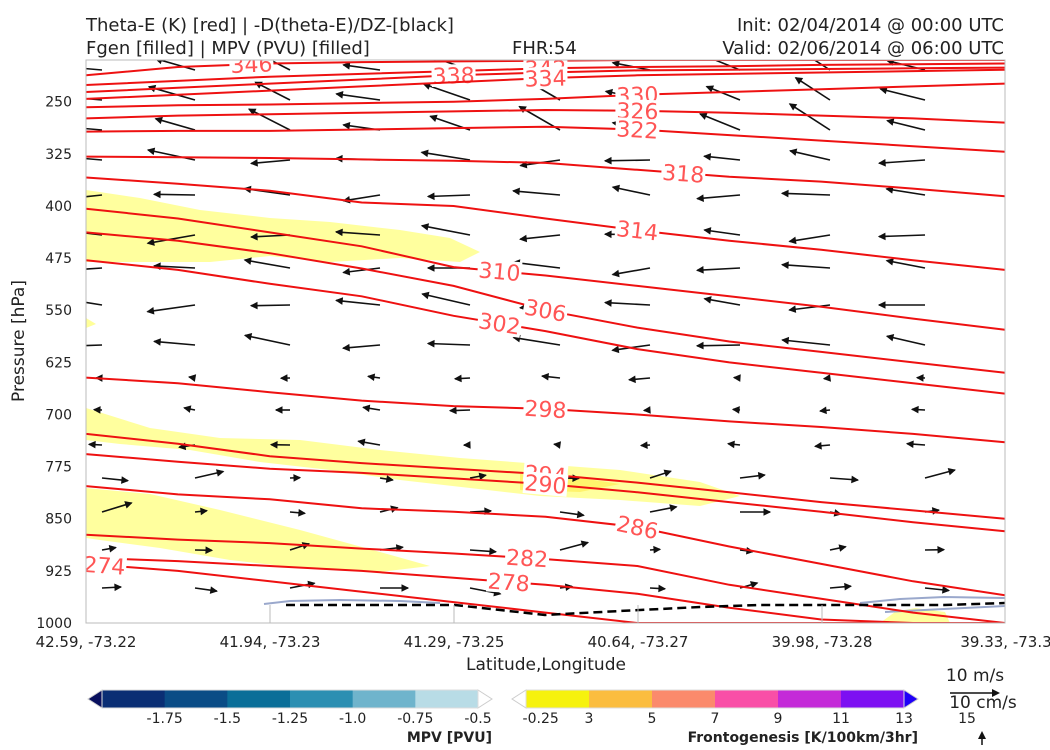 The width and height of the screenshot is (1050, 750). I want to click on mpv-colorbar: -1.75 -1.5 -1.25 -1.0 -0.75 -0.5 -0.25, so click(323, 708).